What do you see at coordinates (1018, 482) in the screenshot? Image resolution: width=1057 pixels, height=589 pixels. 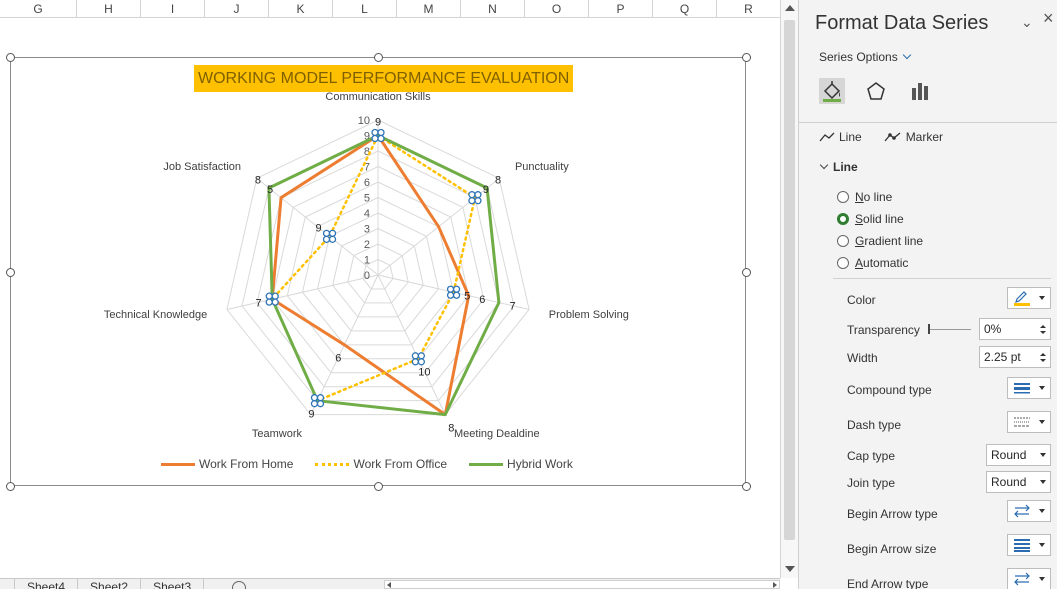 I see `join-type-select: Round` at bounding box center [1018, 482].